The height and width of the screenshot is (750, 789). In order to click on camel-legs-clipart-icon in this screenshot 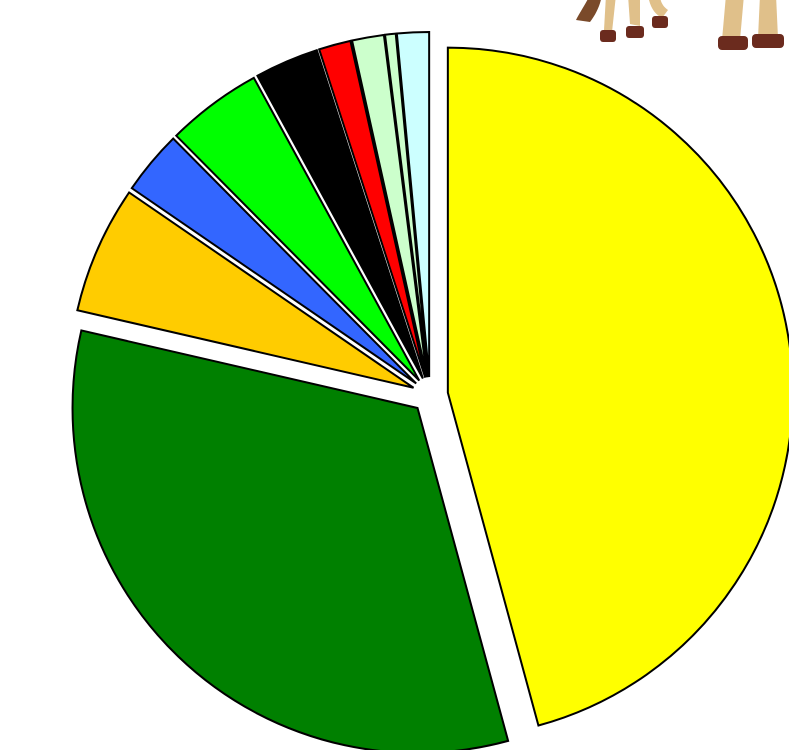, I will do `click(680, 25)`.